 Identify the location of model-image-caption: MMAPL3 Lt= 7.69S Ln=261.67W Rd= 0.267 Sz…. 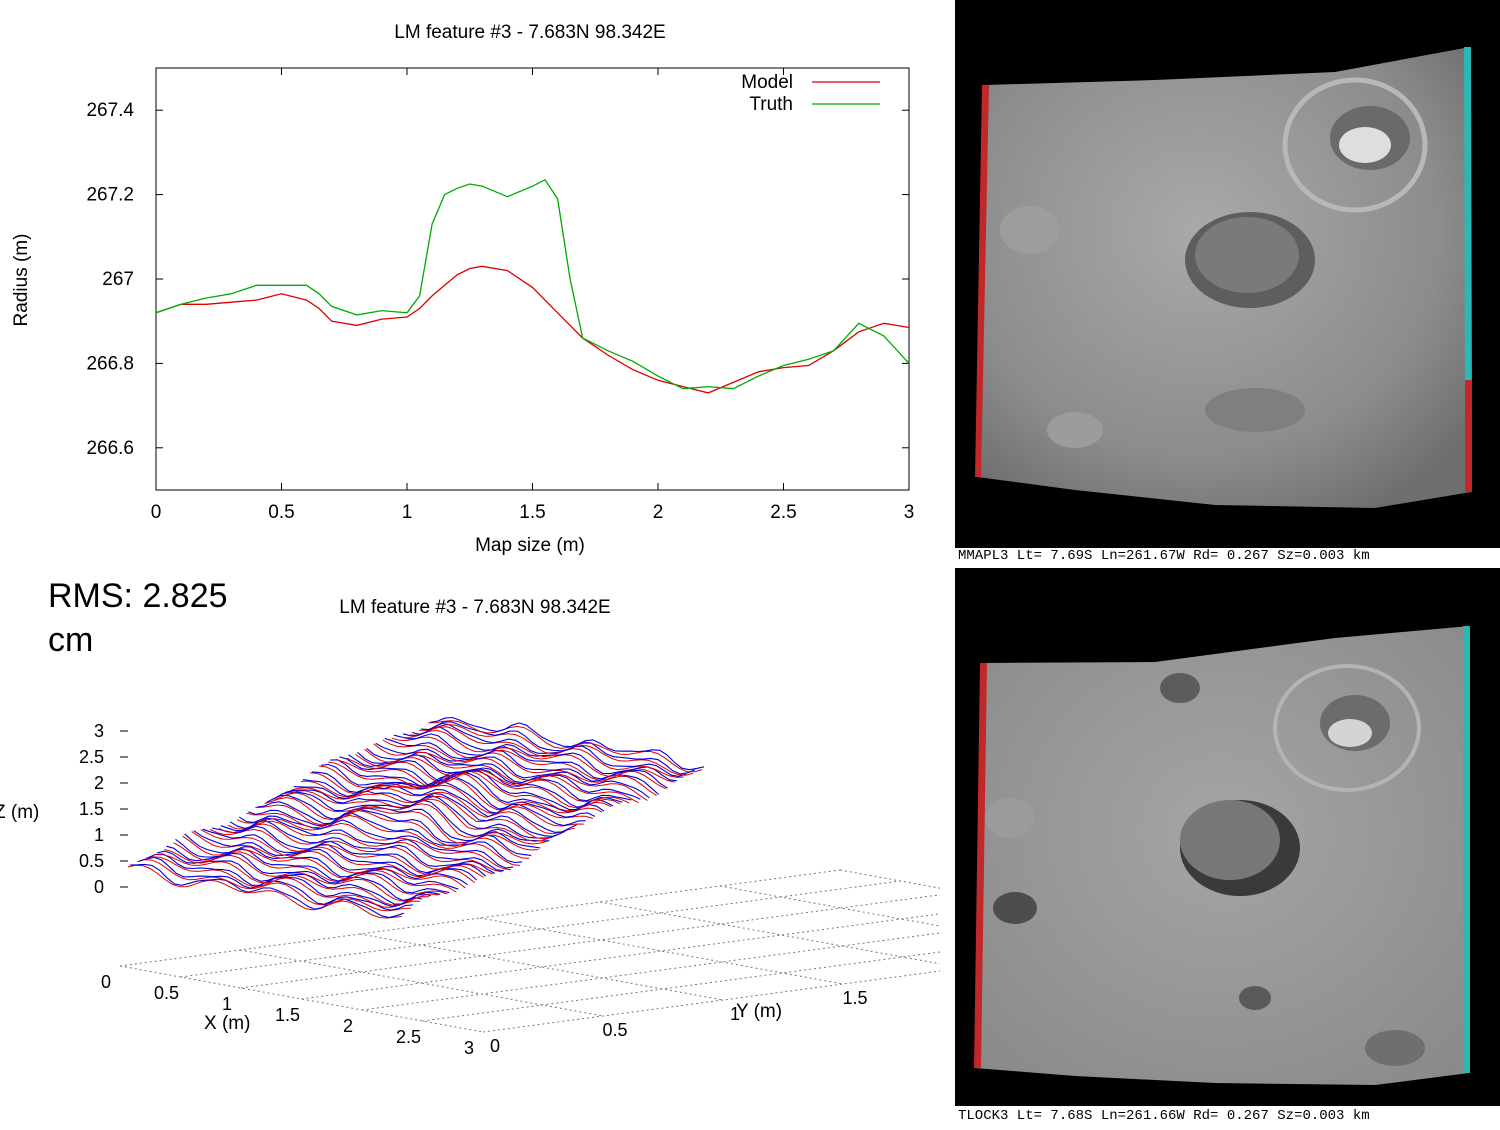
(1164, 556).